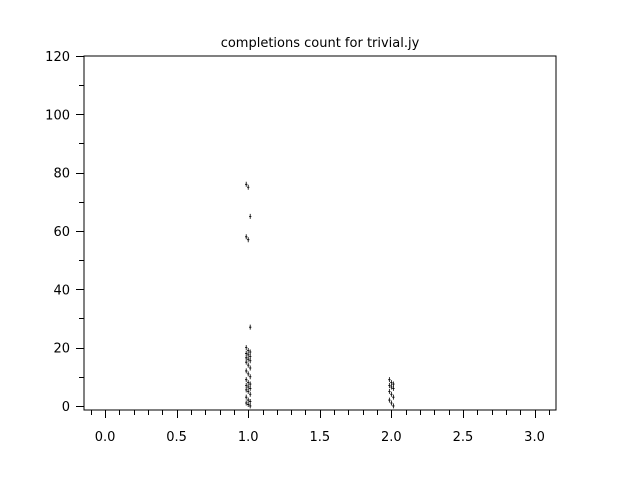 The image size is (640, 480). Describe the element at coordinates (463, 437) in the screenshot. I see `x-tick-label: 2.5` at that location.